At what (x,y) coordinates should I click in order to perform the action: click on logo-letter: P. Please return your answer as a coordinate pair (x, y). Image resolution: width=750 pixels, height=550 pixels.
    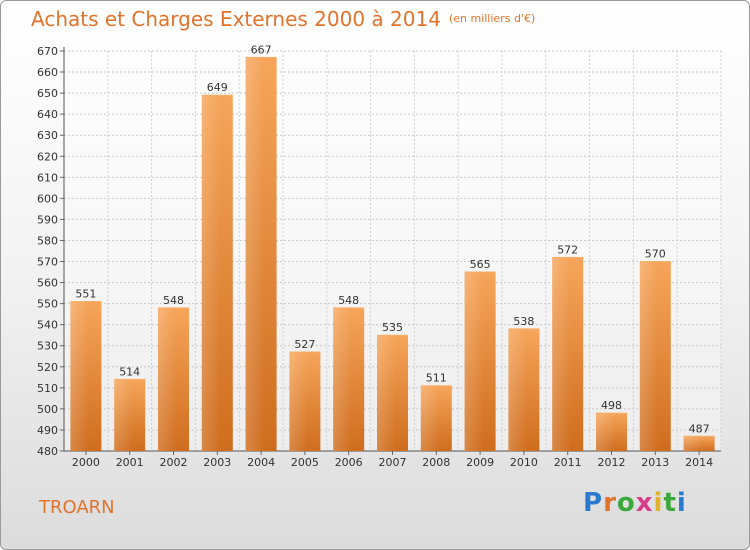
    Looking at the image, I should click on (593, 503).